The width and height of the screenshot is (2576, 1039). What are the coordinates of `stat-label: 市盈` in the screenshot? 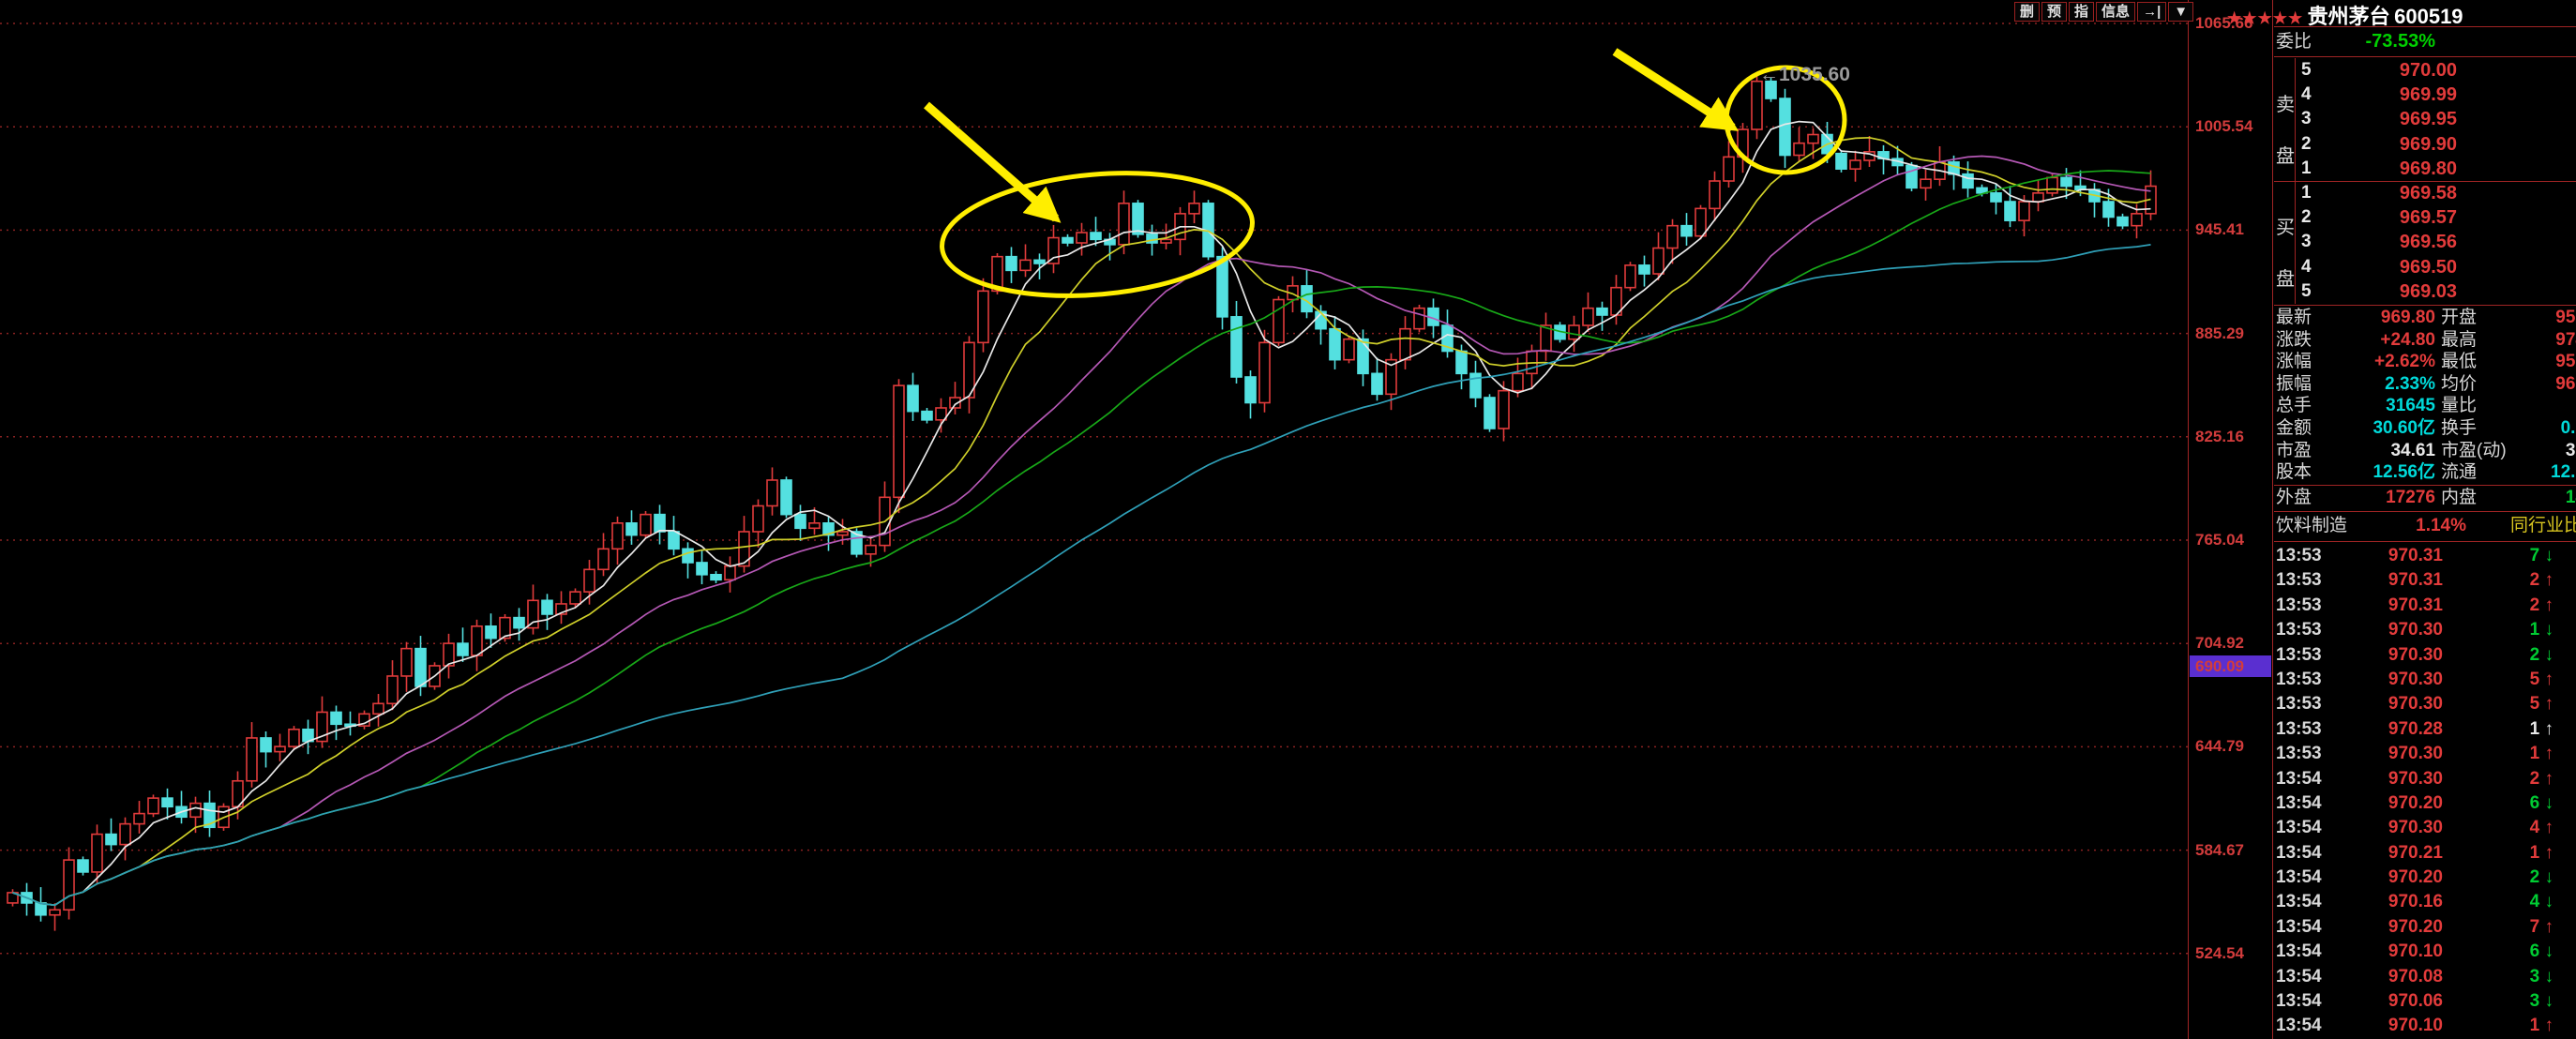 It's located at (2294, 450).